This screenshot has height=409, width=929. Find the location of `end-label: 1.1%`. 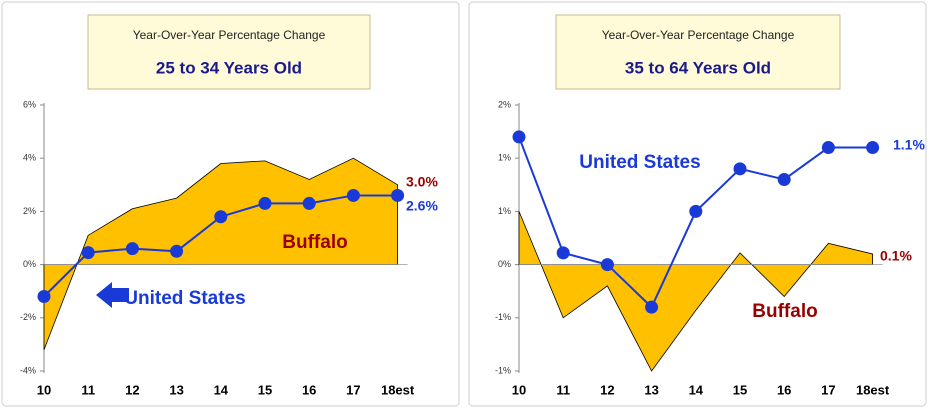

end-label: 1.1% is located at coordinates (909, 145).